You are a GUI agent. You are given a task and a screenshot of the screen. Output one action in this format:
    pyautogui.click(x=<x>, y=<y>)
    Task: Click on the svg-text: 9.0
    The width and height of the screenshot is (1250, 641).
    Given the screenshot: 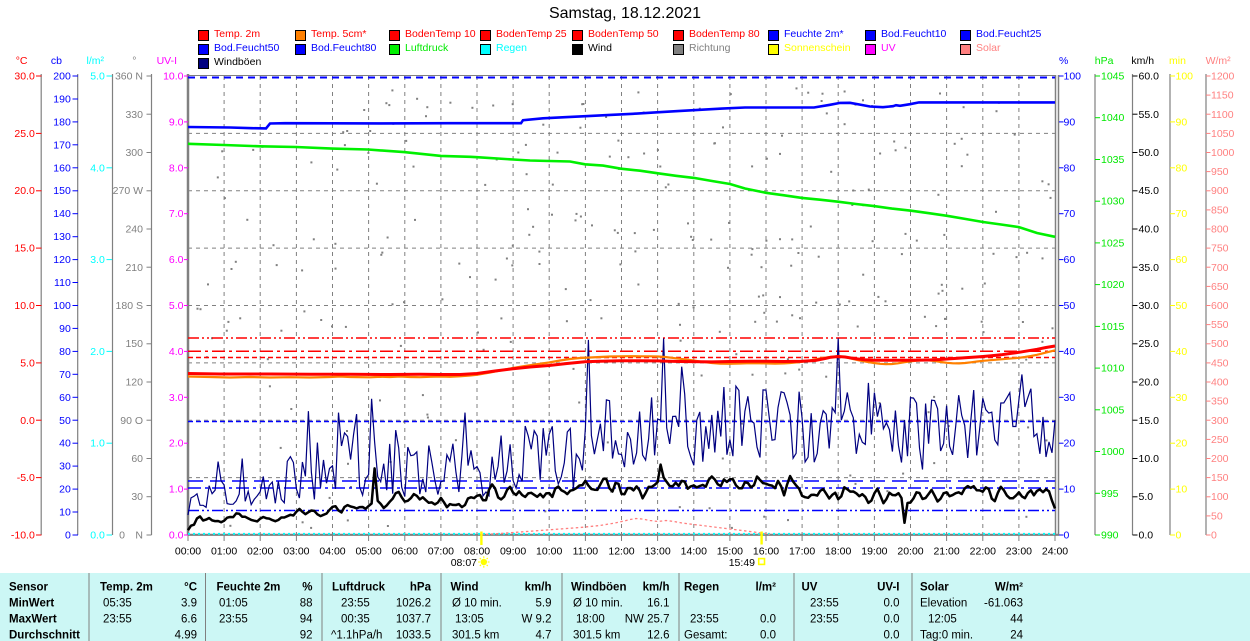 What is the action you would take?
    pyautogui.click(x=176, y=122)
    